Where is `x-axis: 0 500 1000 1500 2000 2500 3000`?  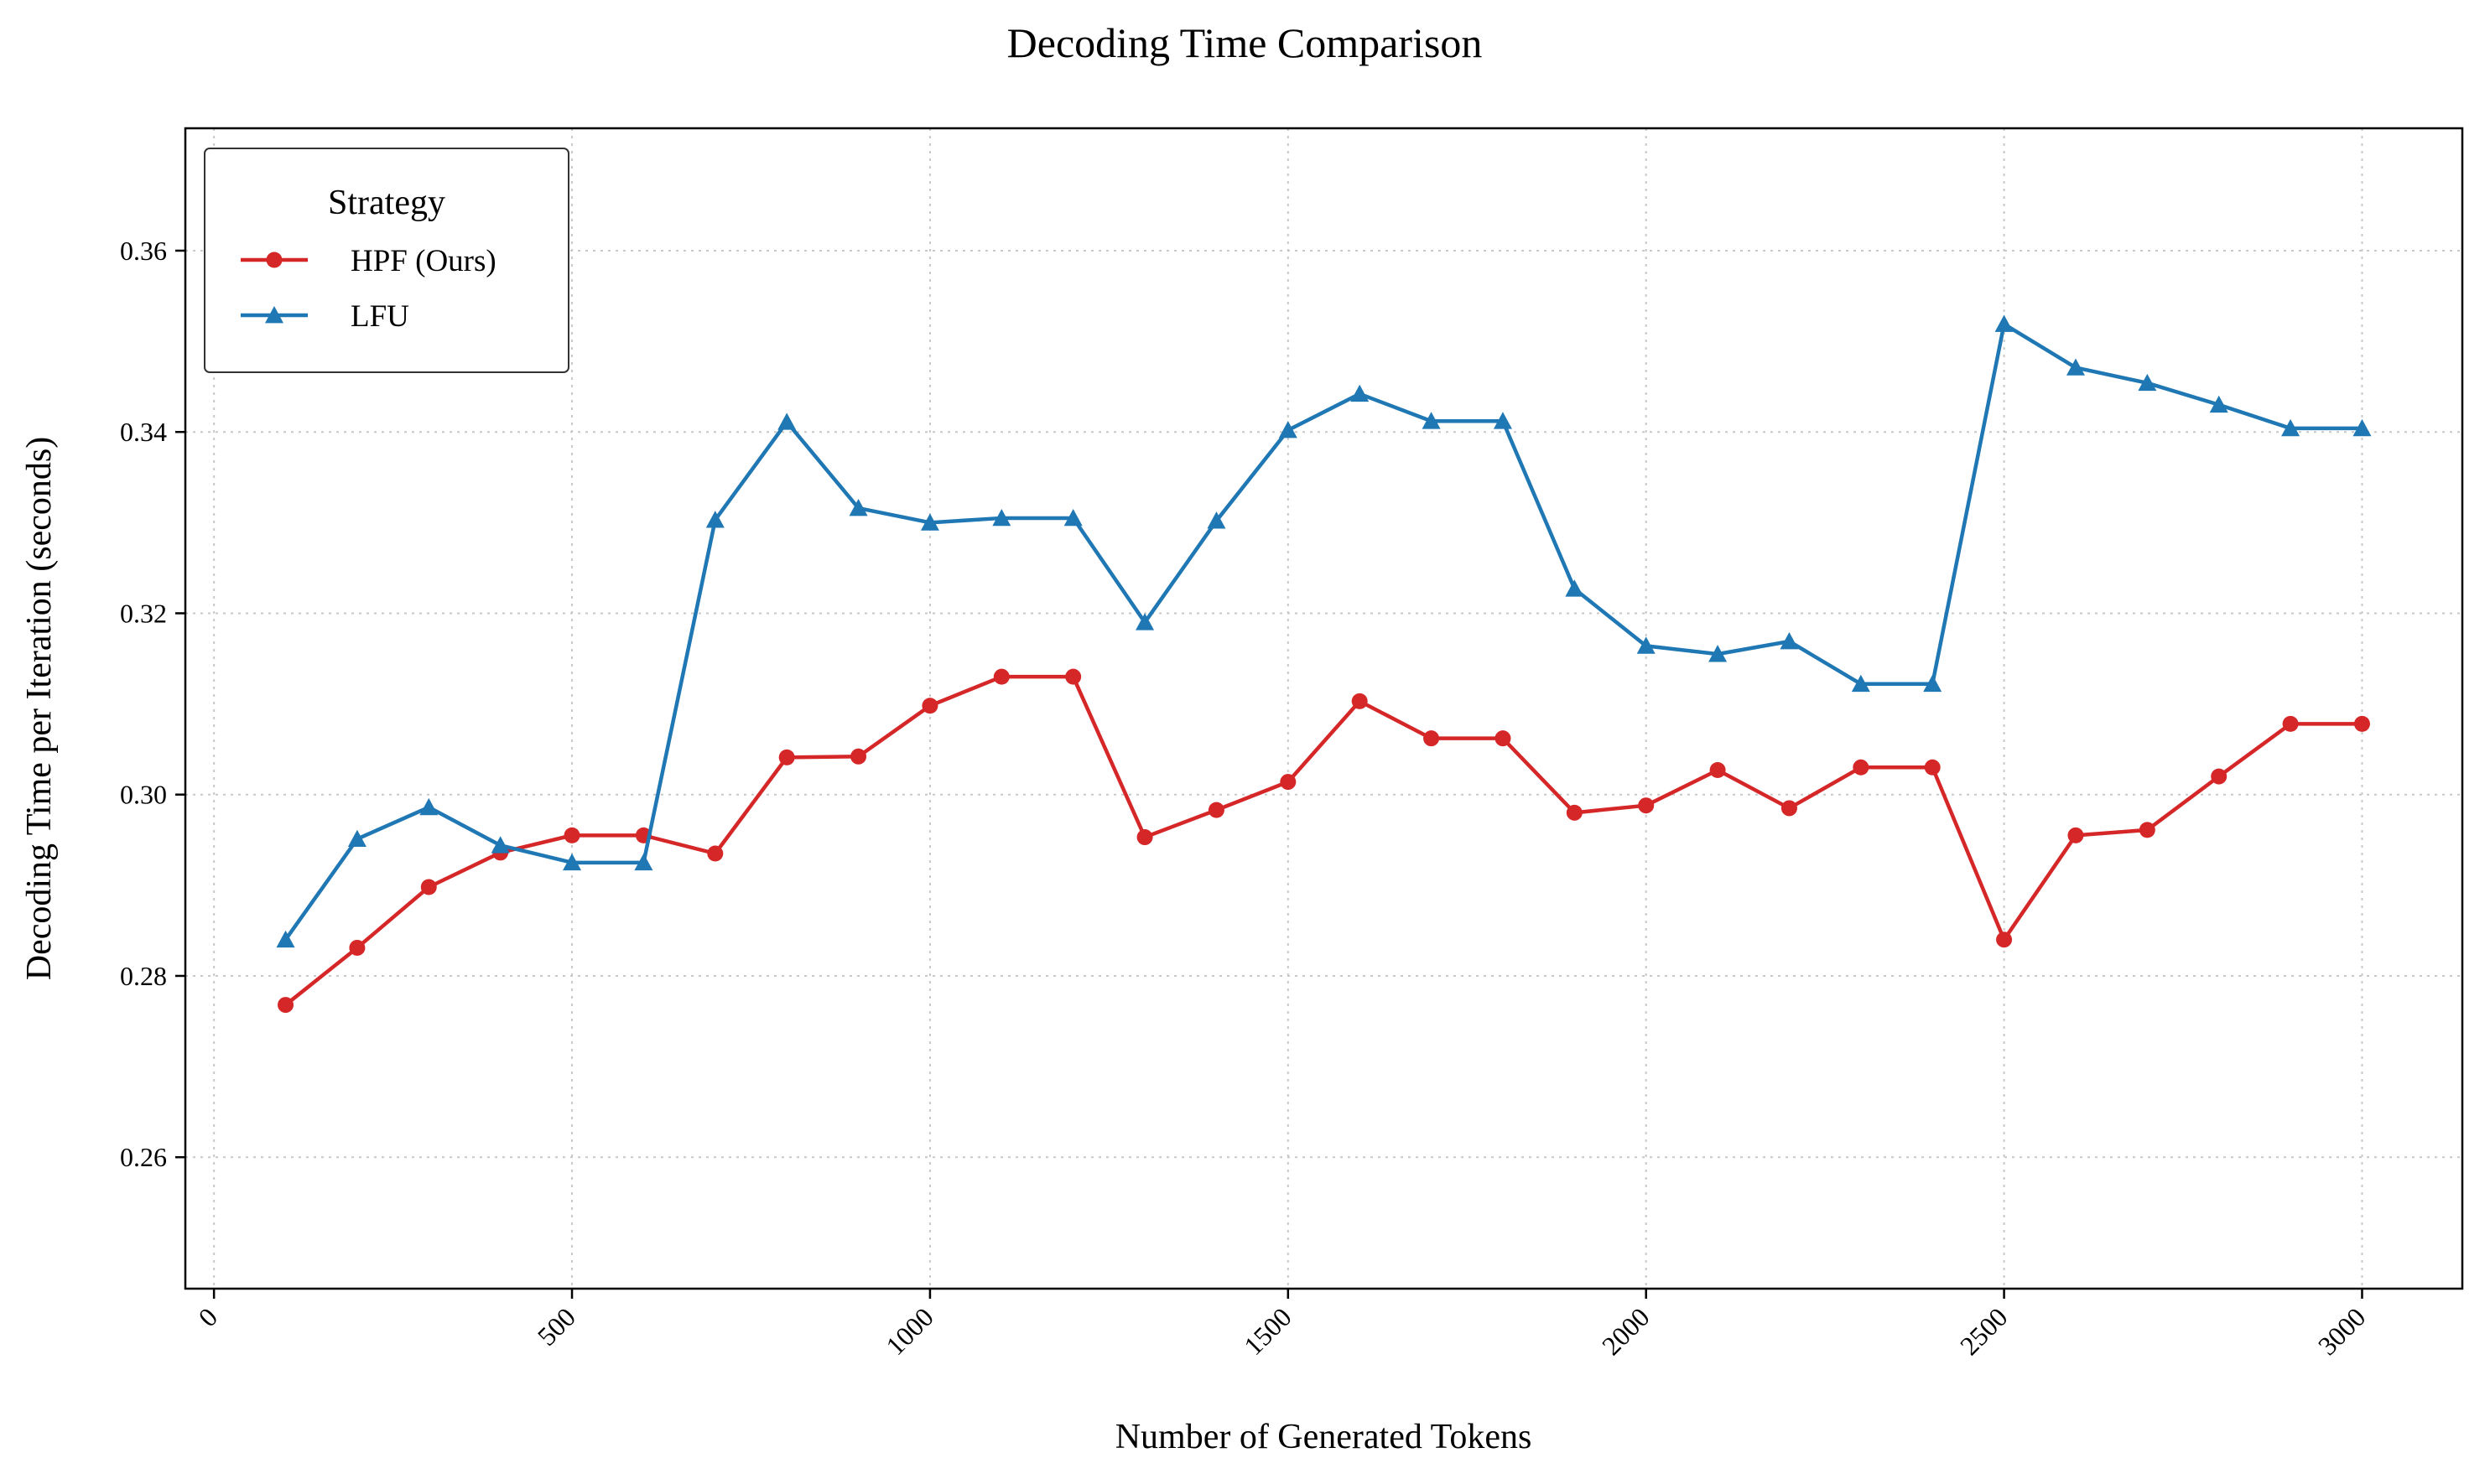
x-axis: 0 500 1000 1500 2000 2500 3000 is located at coordinates (1281, 1325).